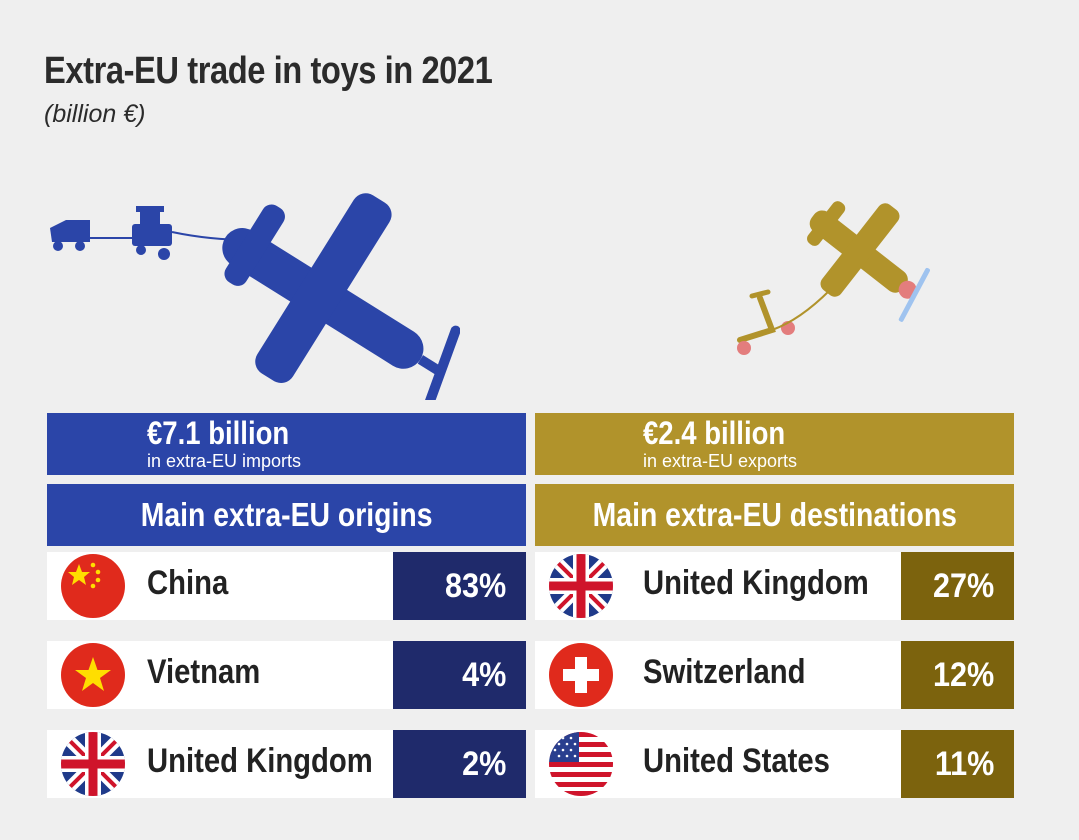  I want to click on exports-total-caption: in extra-EU exports, so click(720, 461).